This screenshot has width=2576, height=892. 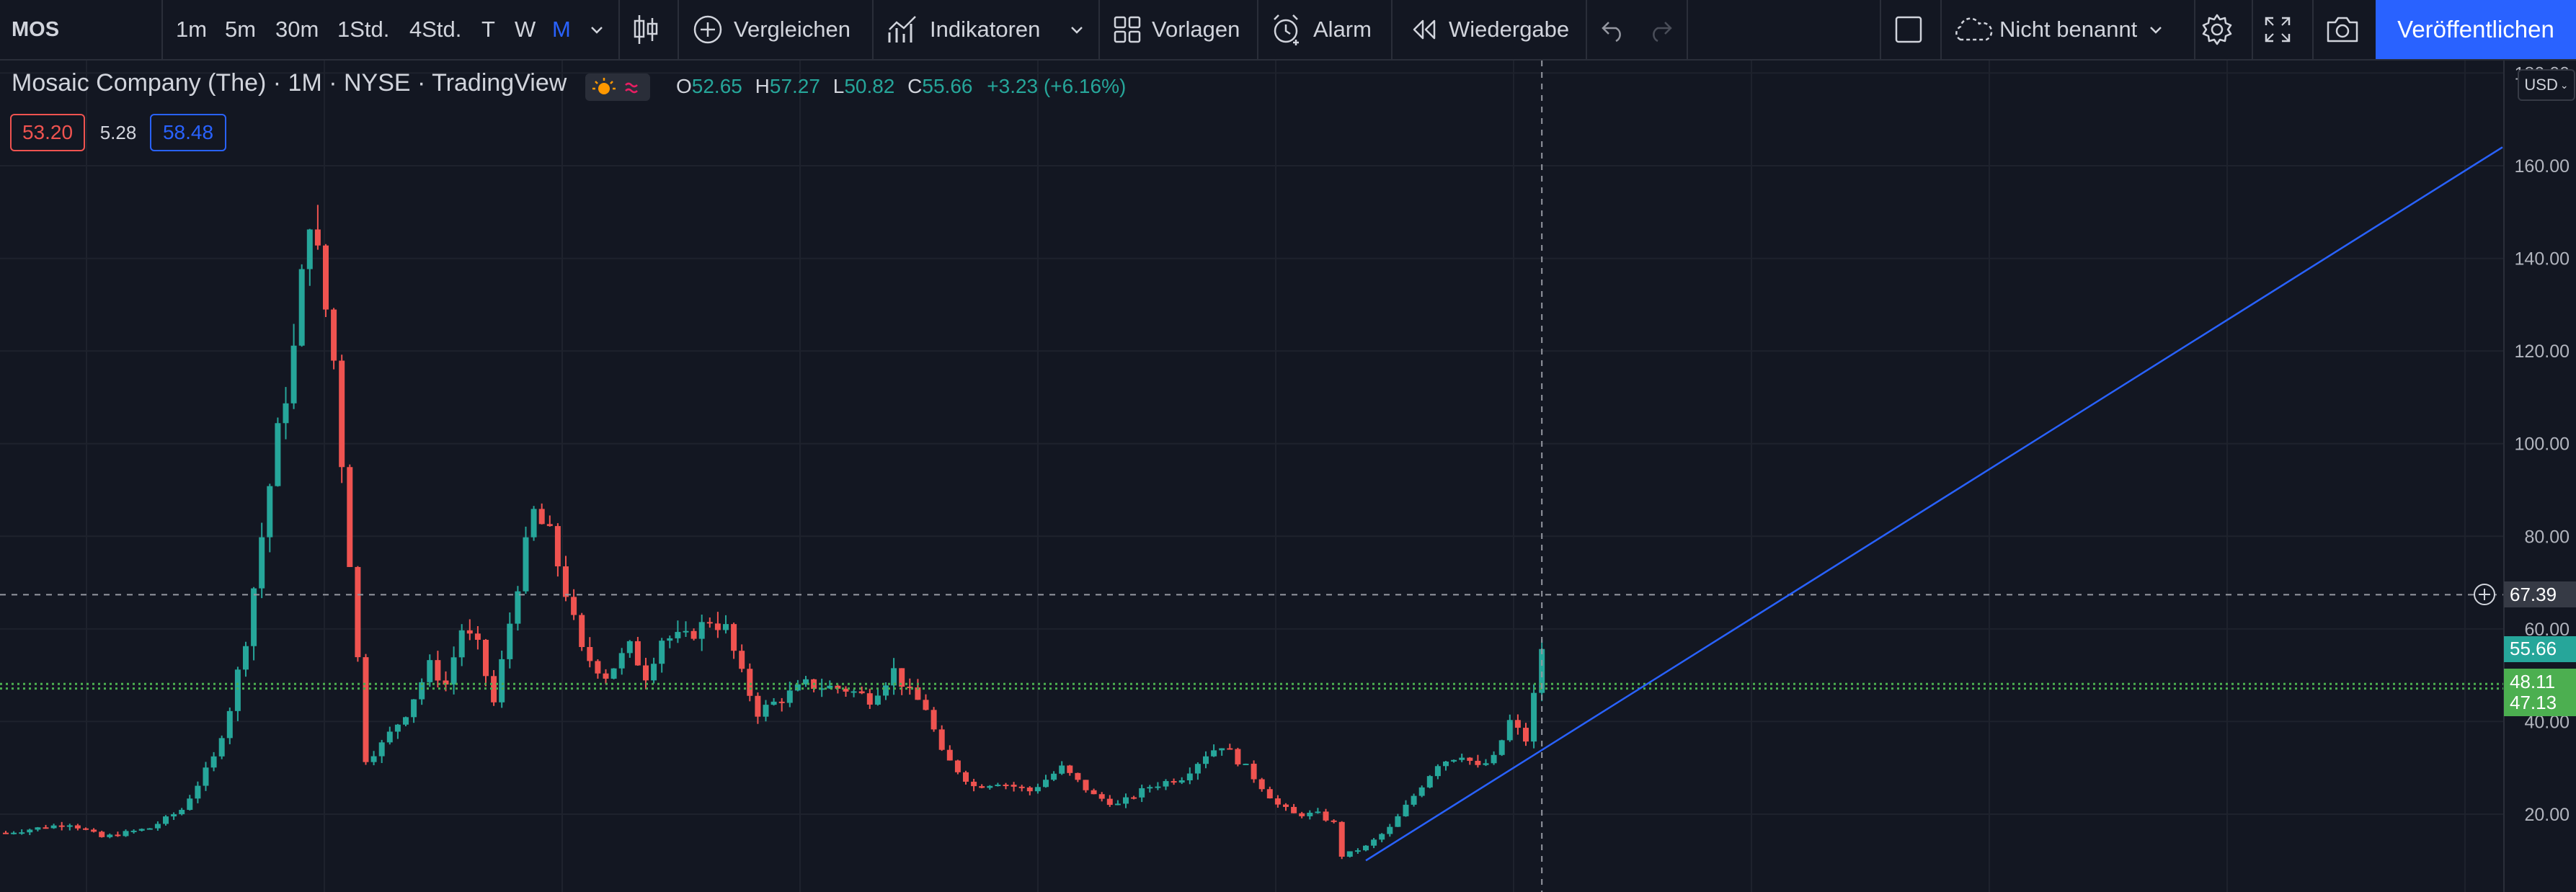 What do you see at coordinates (762, 86) in the screenshot?
I see `high-label: H` at bounding box center [762, 86].